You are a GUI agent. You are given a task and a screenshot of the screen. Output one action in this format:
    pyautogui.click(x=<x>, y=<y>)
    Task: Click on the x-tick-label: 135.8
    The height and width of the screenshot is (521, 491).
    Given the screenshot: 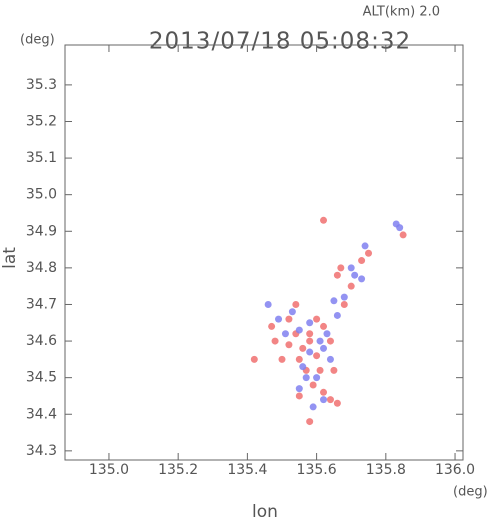 What is the action you would take?
    pyautogui.click(x=386, y=470)
    